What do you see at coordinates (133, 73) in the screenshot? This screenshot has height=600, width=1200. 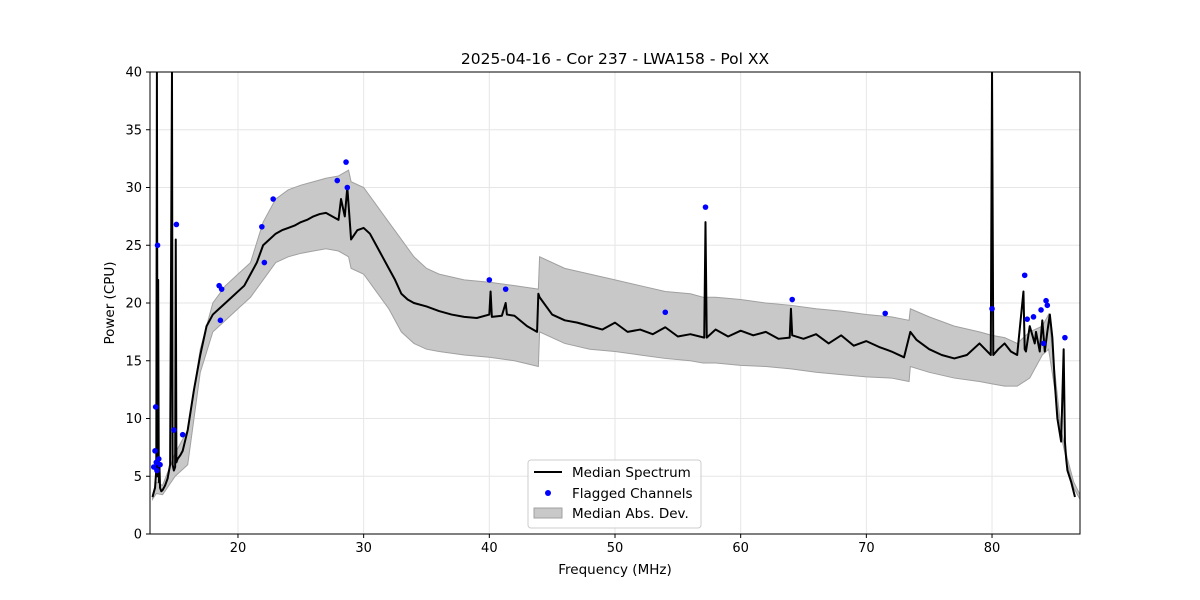 I see `y-tick-label: 40` at bounding box center [133, 73].